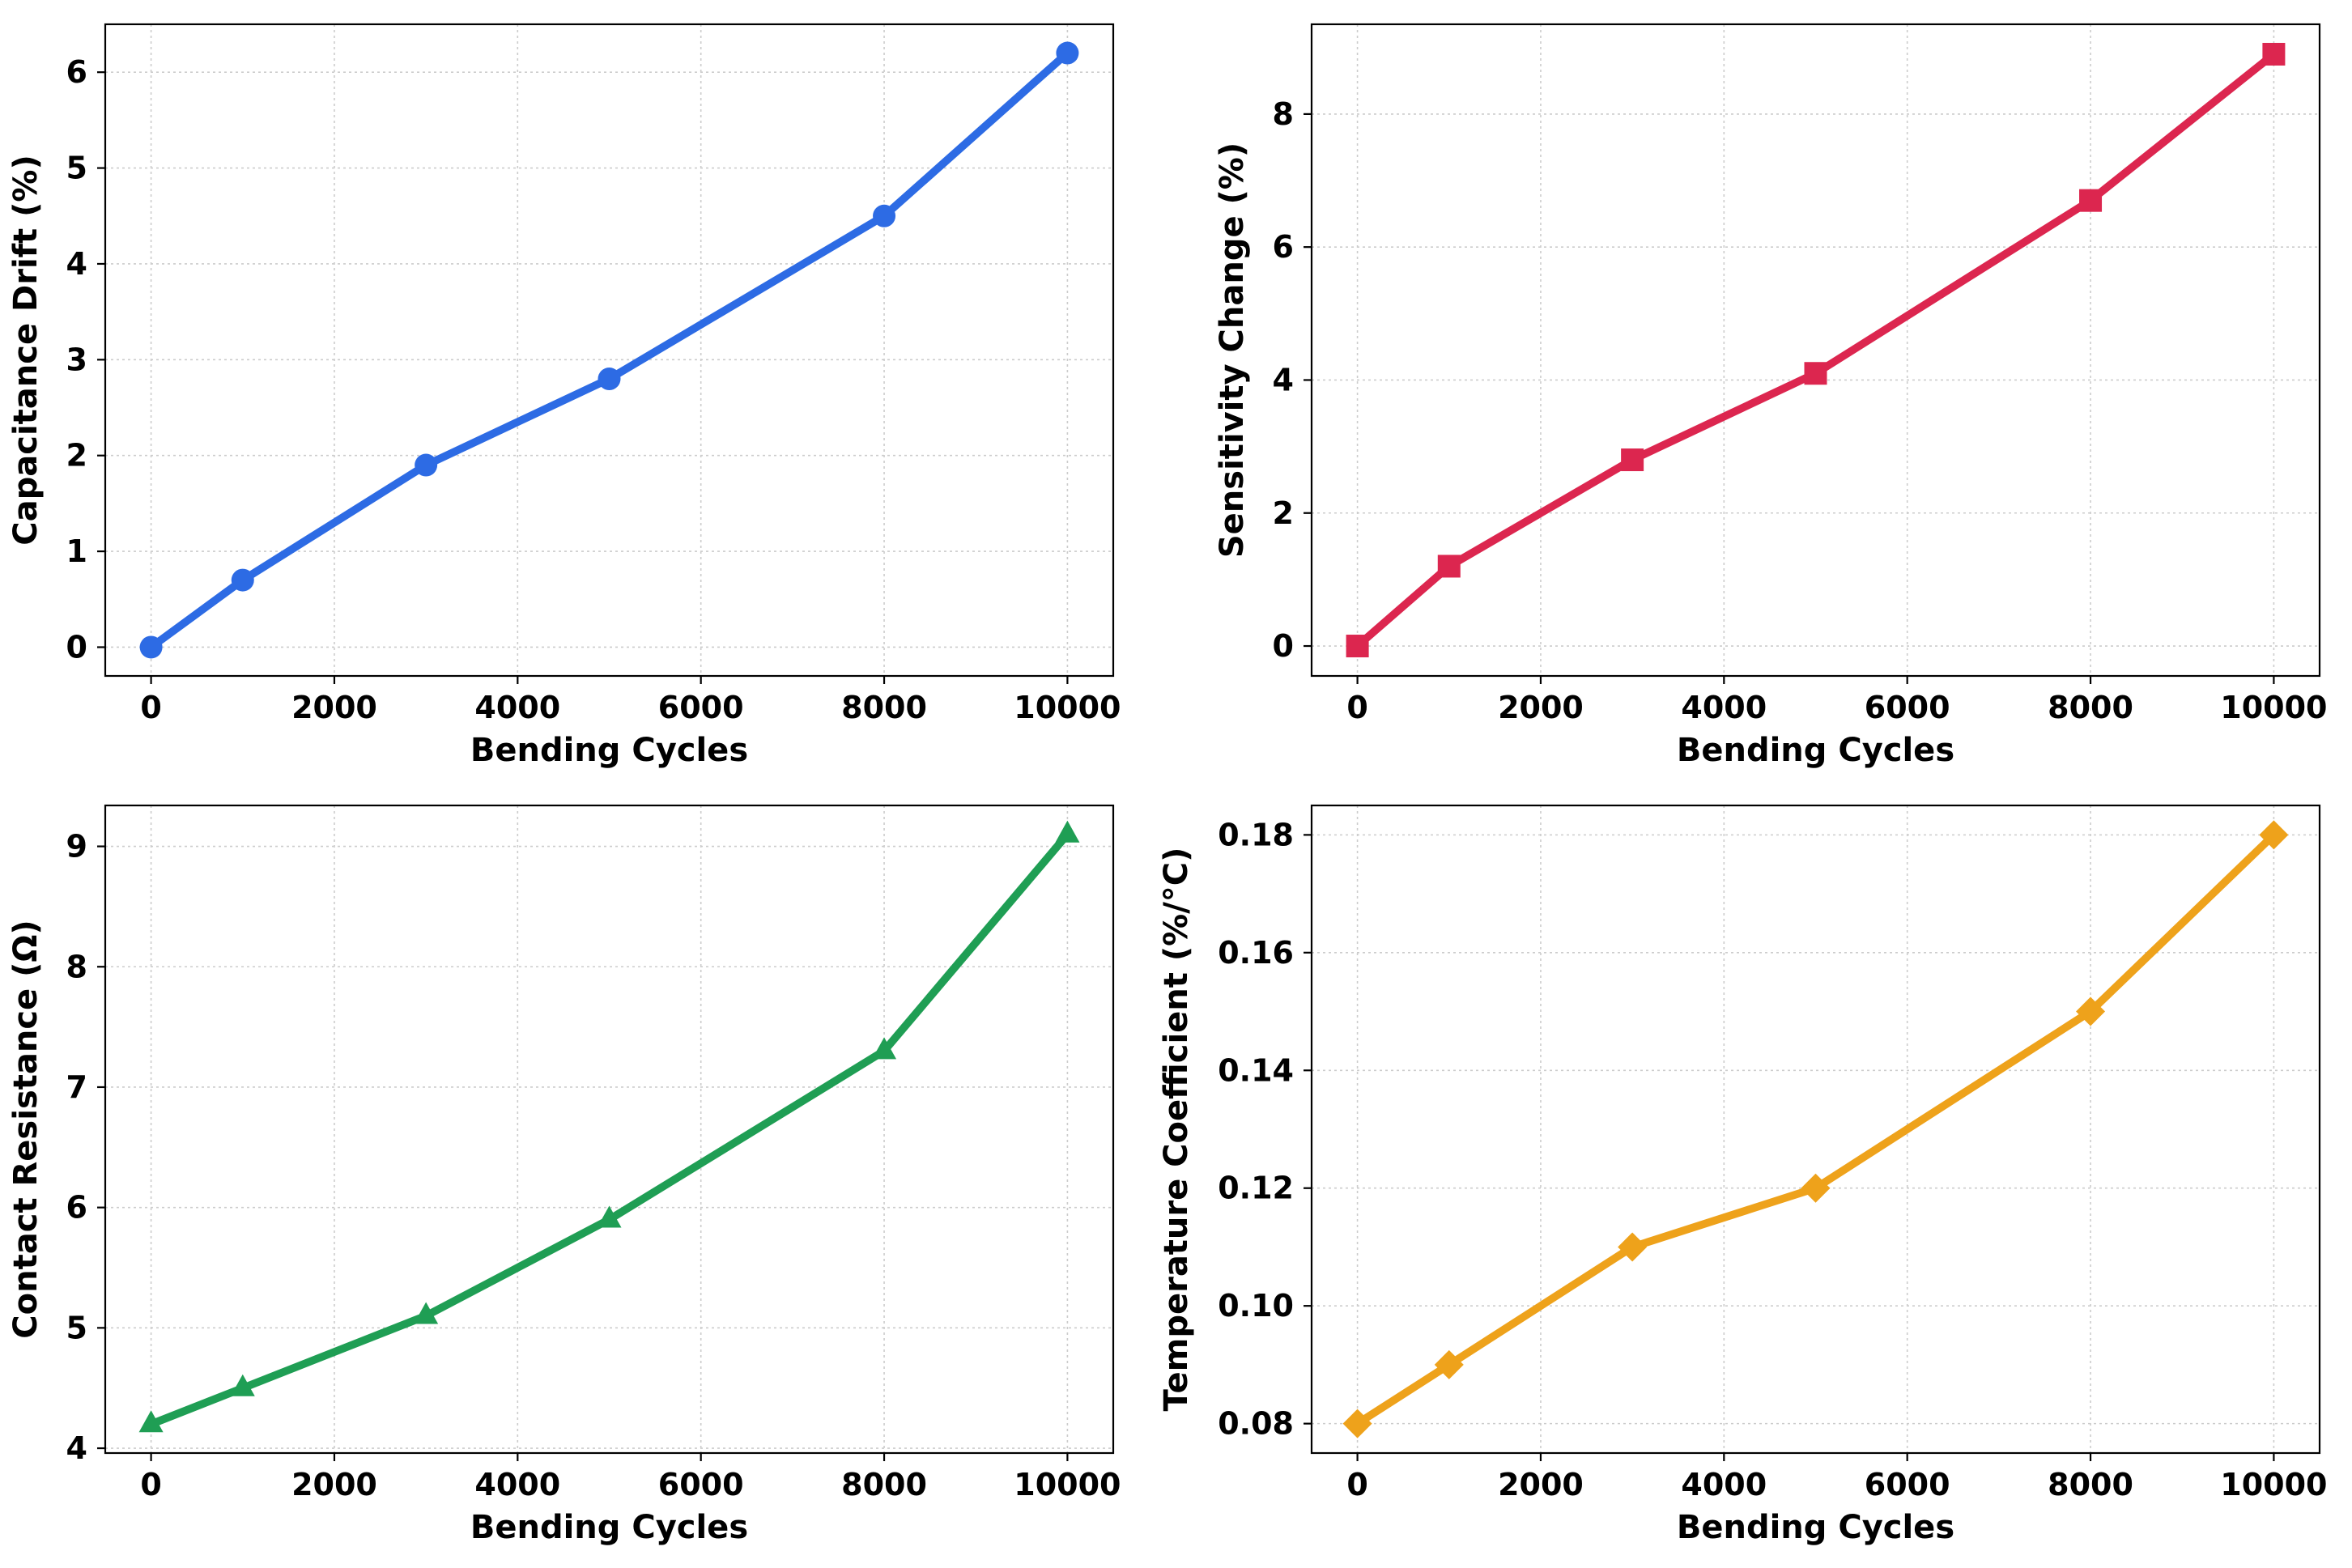 The height and width of the screenshot is (1568, 2352). What do you see at coordinates (77, 359) in the screenshot?
I see `y-tick-label: 3` at bounding box center [77, 359].